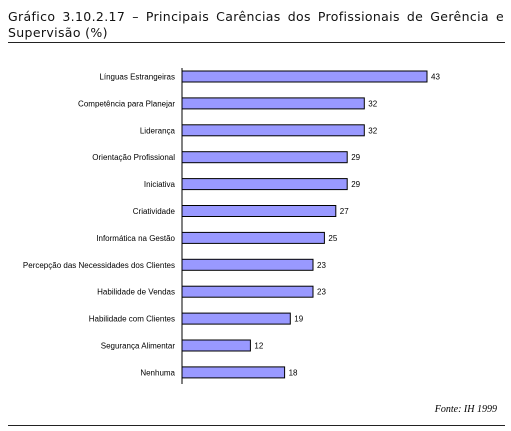 The height and width of the screenshot is (431, 511). What do you see at coordinates (465, 409) in the screenshot?
I see `source-note: Fonte: IH 1999` at bounding box center [465, 409].